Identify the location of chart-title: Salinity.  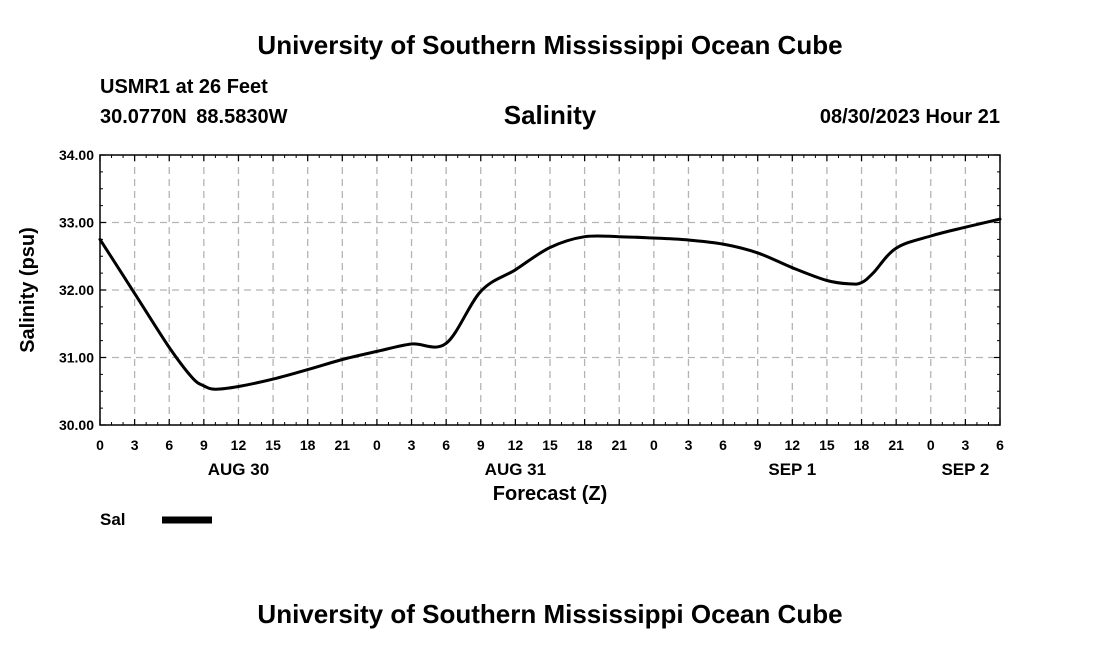
(550, 115).